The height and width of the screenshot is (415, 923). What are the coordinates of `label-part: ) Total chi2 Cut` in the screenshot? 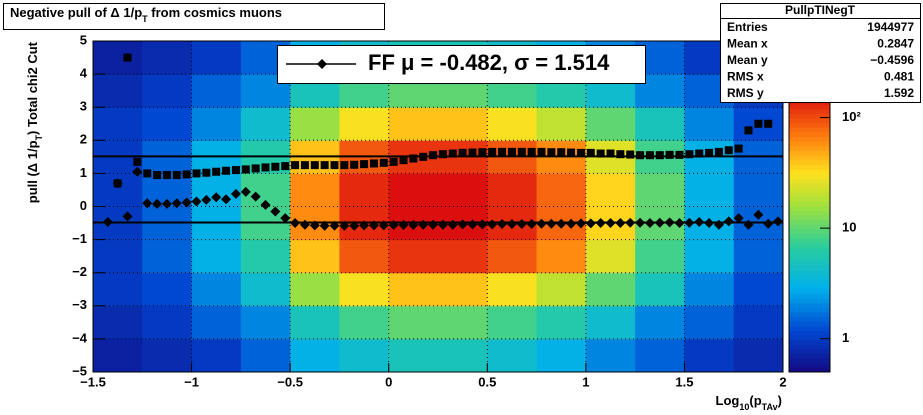 It's located at (32, 88).